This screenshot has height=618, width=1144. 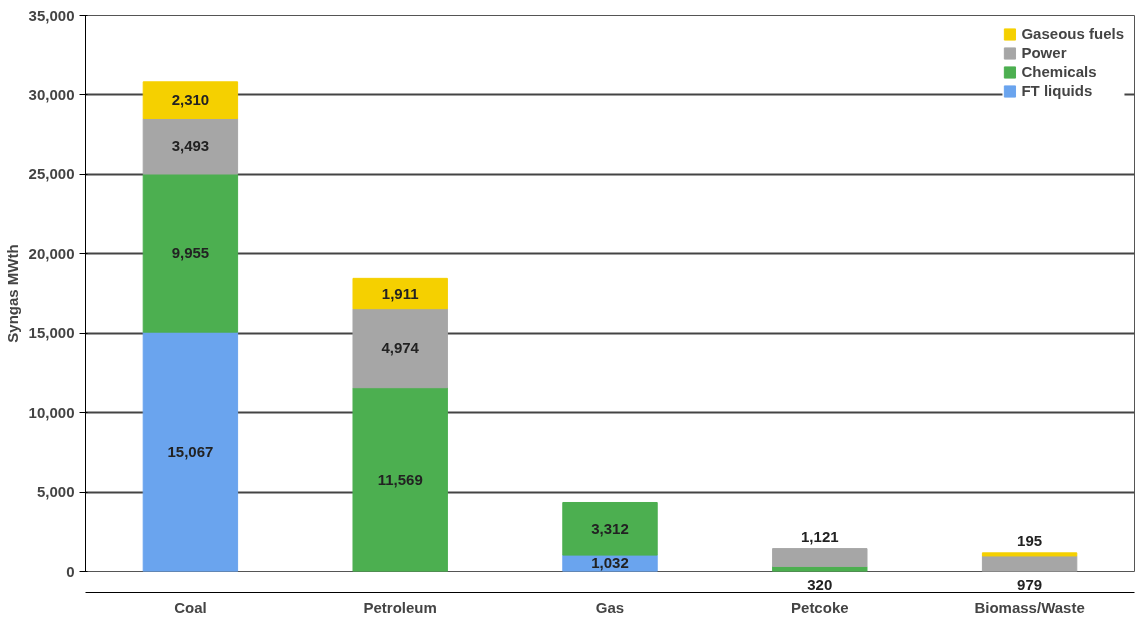 What do you see at coordinates (820, 607) in the screenshot?
I see `x-tick-label: Petcoke` at bounding box center [820, 607].